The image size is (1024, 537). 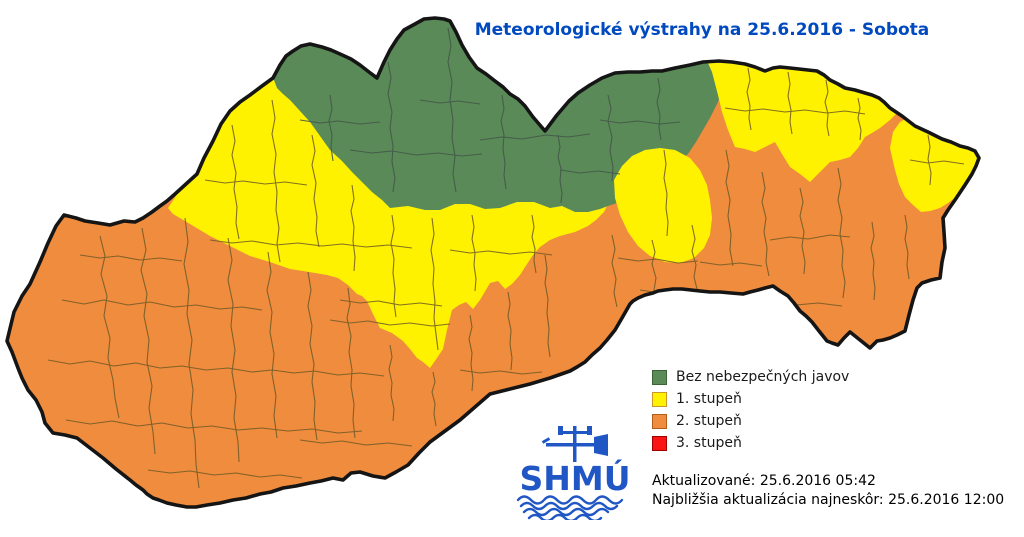 I want to click on legend-swatch-orange, so click(x=659, y=421).